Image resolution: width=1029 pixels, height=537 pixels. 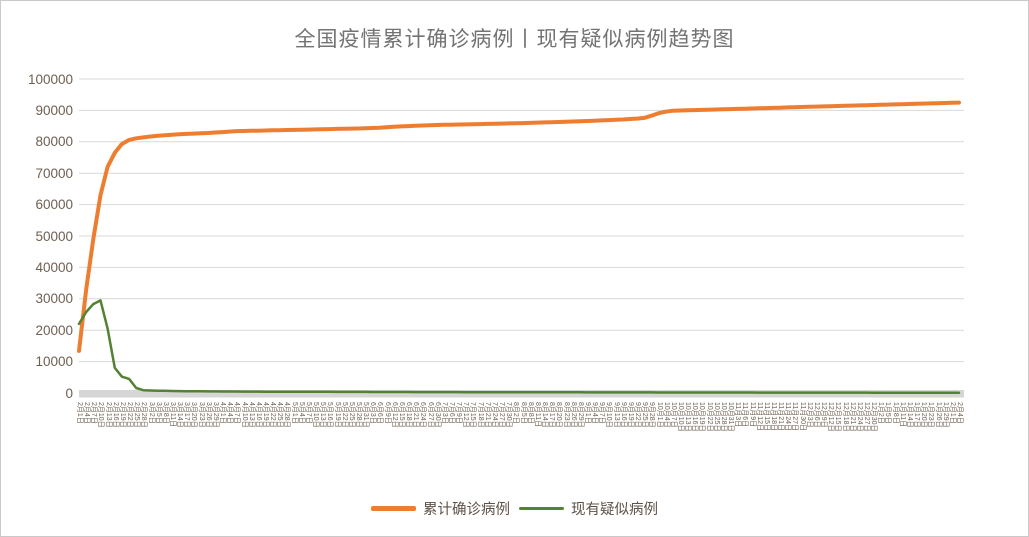 I want to click on x-axis-label: 5月16日, so click(x=330, y=415).